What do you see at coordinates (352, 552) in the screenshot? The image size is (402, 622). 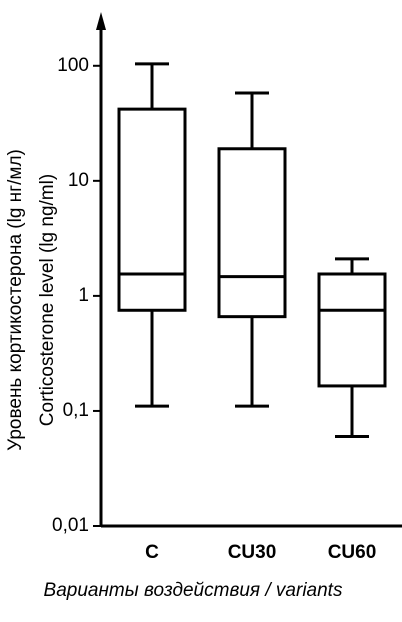 I see `x-tick-label: CU60` at bounding box center [352, 552].